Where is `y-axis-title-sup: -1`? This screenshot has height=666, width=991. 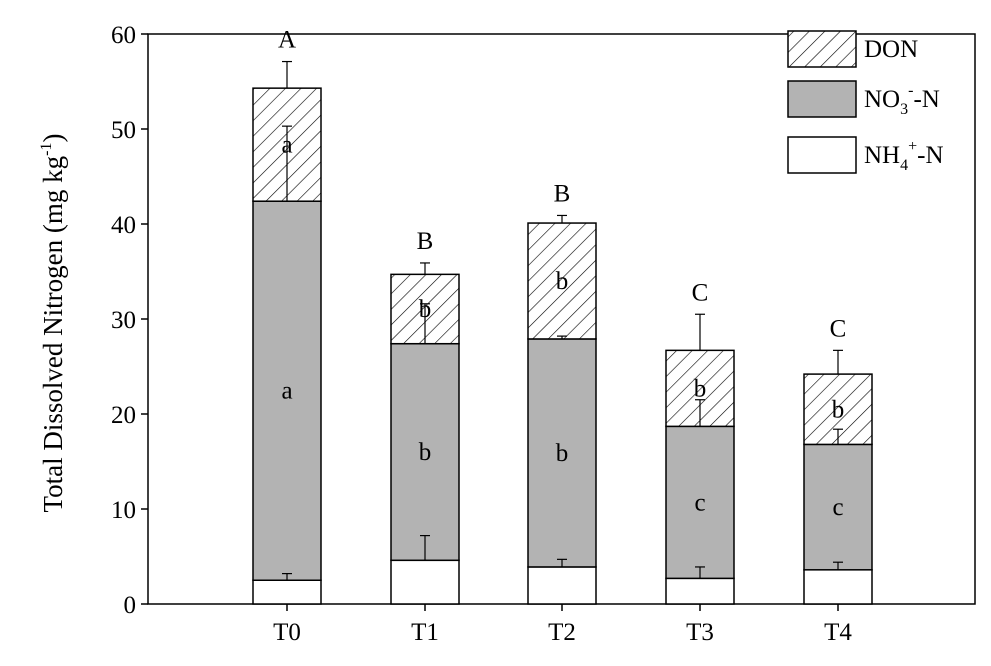
y-axis-title-sup: -1 is located at coordinates (46, 149).